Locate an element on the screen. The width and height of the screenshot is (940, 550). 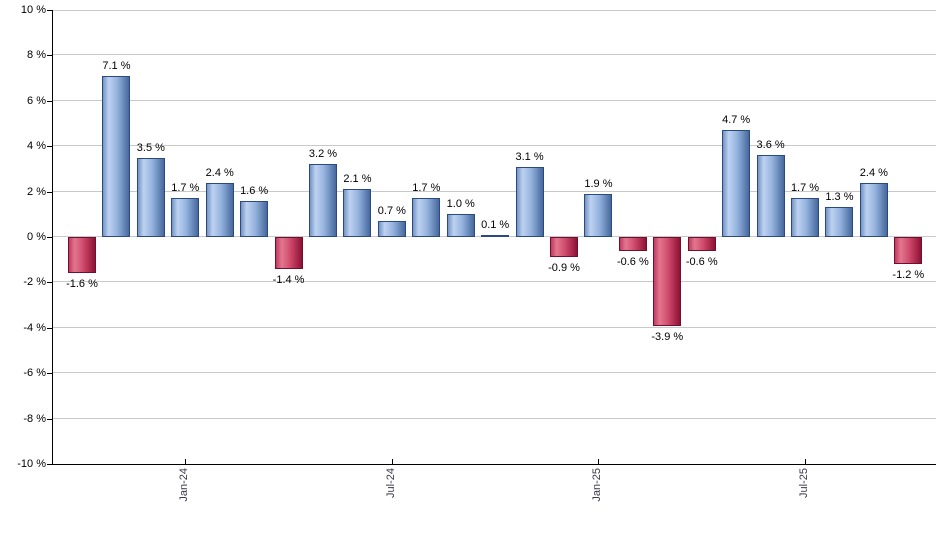
bar-value-label: 3.1 % is located at coordinates (529, 156).